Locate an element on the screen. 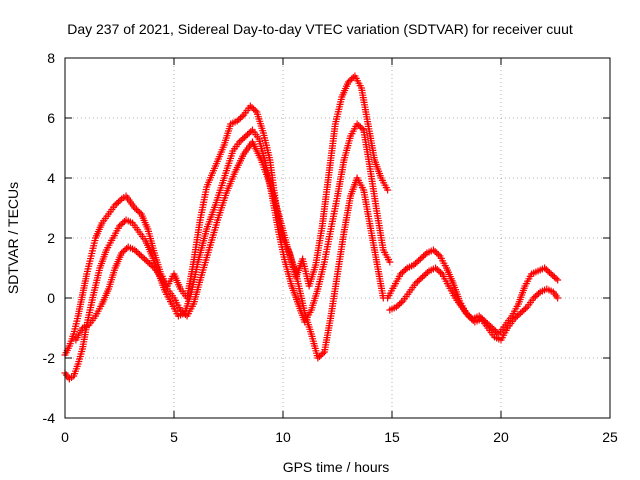 This screenshot has height=480, width=640. x-tick-label: 10 is located at coordinates (283, 437).